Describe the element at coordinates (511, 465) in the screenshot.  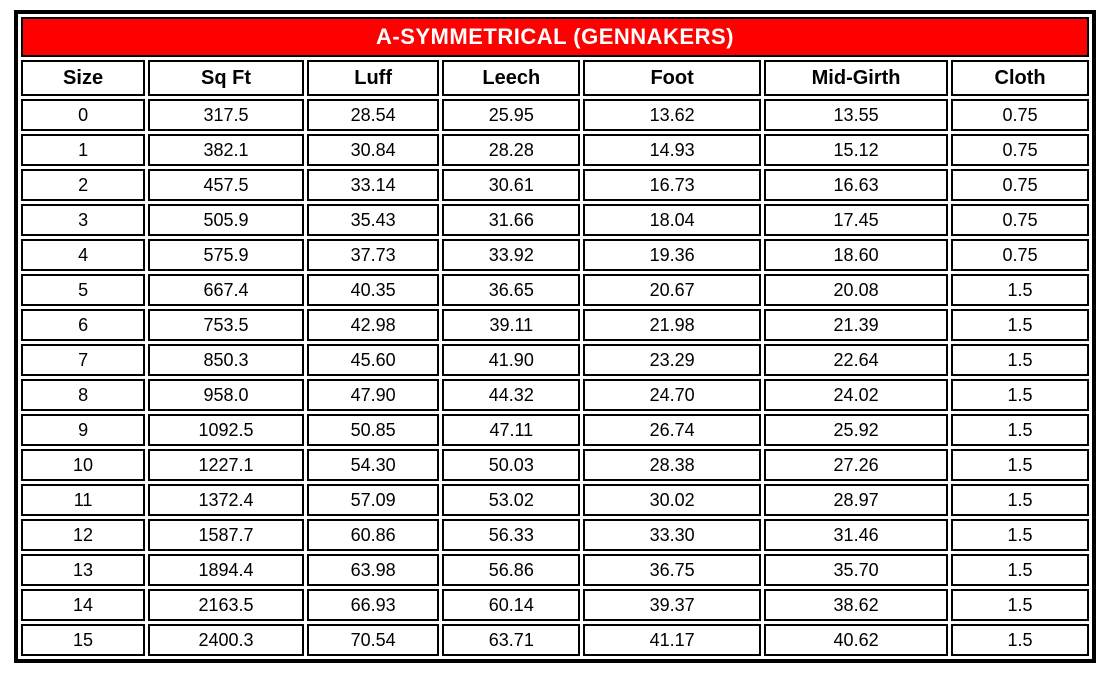
I see `table-cell-leech: 50.03` at that location.